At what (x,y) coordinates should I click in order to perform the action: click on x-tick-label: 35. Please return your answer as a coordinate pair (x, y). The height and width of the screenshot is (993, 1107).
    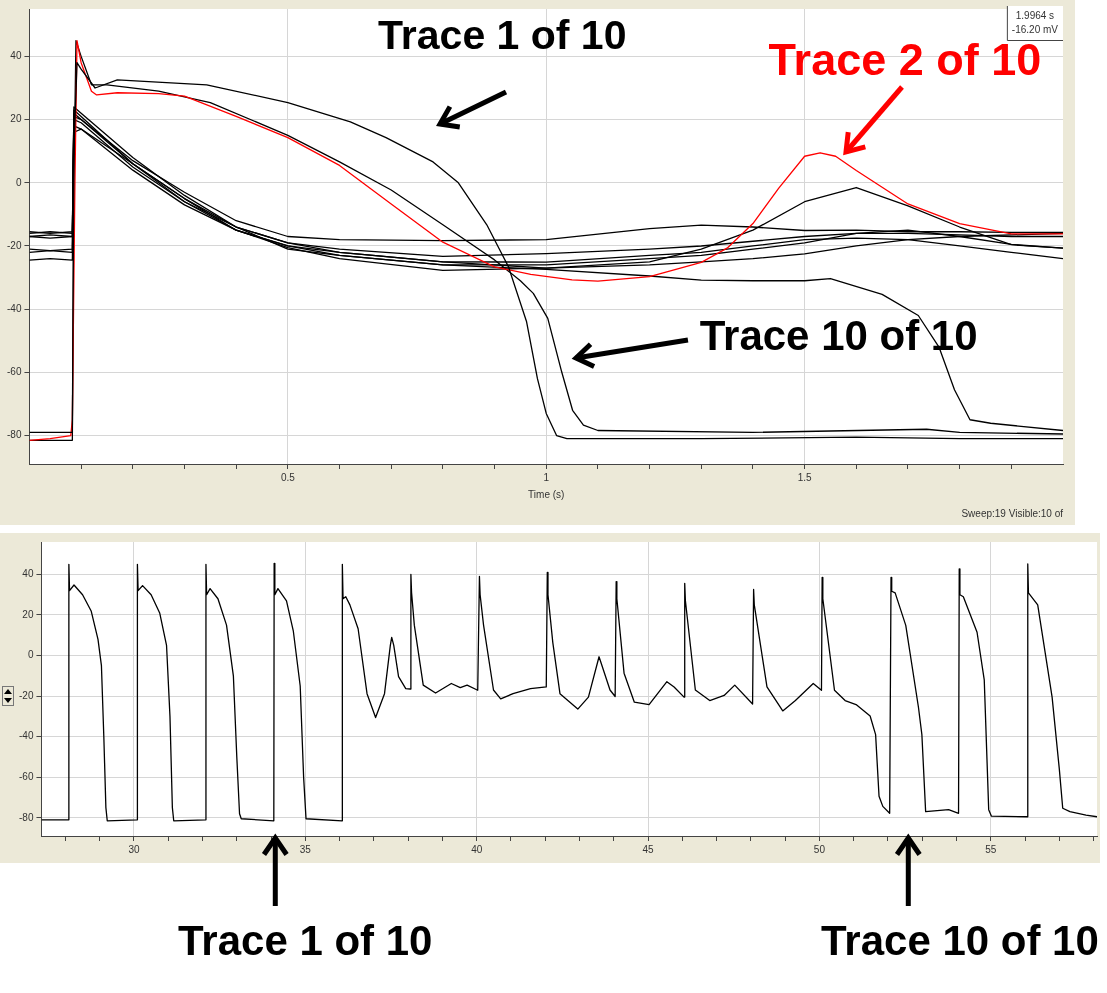
    Looking at the image, I should click on (305, 849).